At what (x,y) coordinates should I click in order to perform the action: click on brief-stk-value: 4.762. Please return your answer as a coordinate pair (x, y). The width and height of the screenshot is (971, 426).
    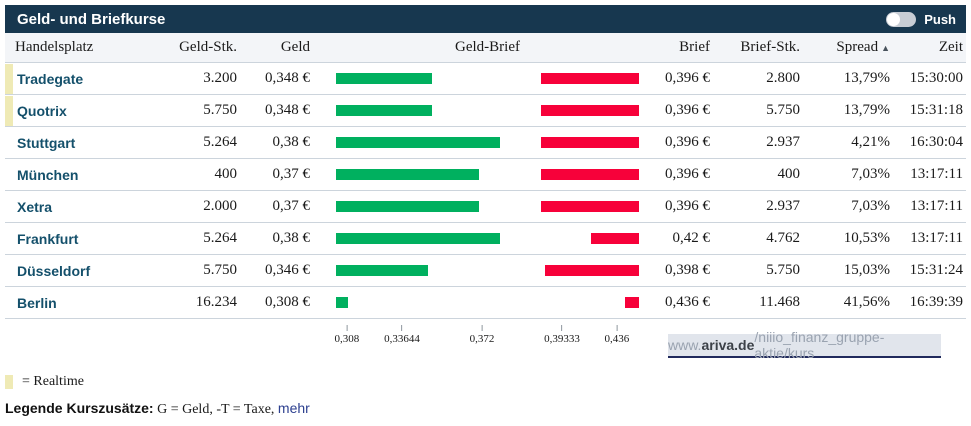
    Looking at the image, I should click on (783, 238).